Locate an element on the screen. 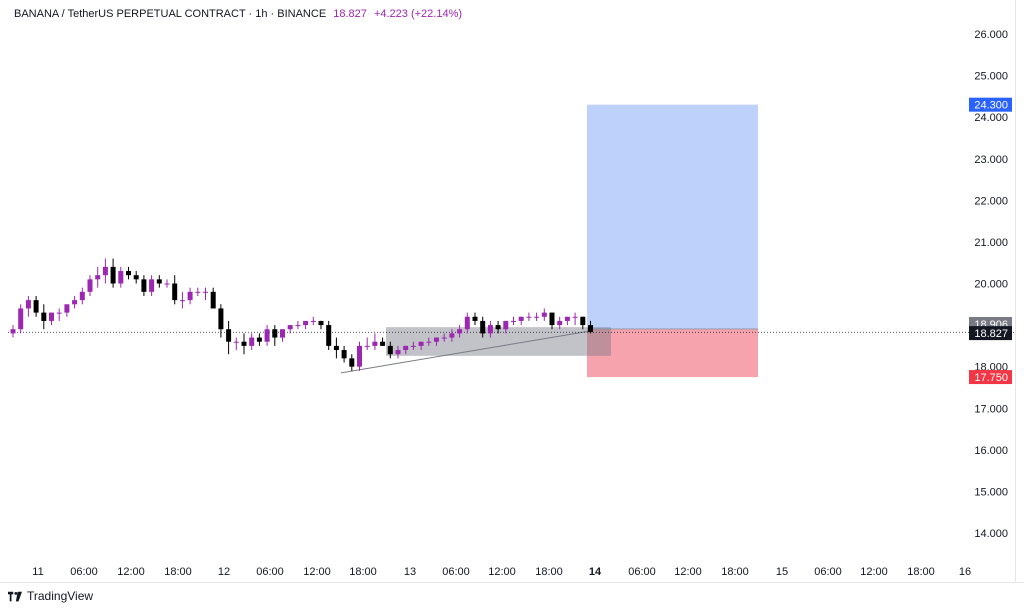 Image resolution: width=1024 pixels, height=611 pixels. tradingview-logo: TradingView is located at coordinates (50, 596).